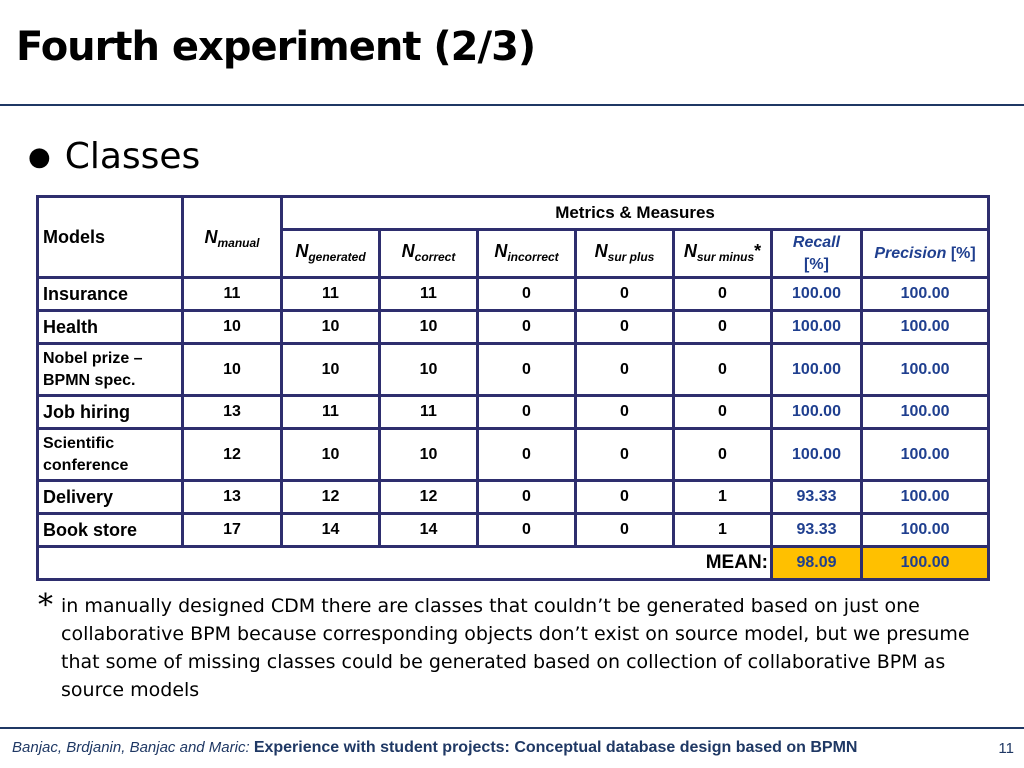 The image size is (1024, 768). I want to click on header-n-correct: Ncorrect, so click(428, 253).